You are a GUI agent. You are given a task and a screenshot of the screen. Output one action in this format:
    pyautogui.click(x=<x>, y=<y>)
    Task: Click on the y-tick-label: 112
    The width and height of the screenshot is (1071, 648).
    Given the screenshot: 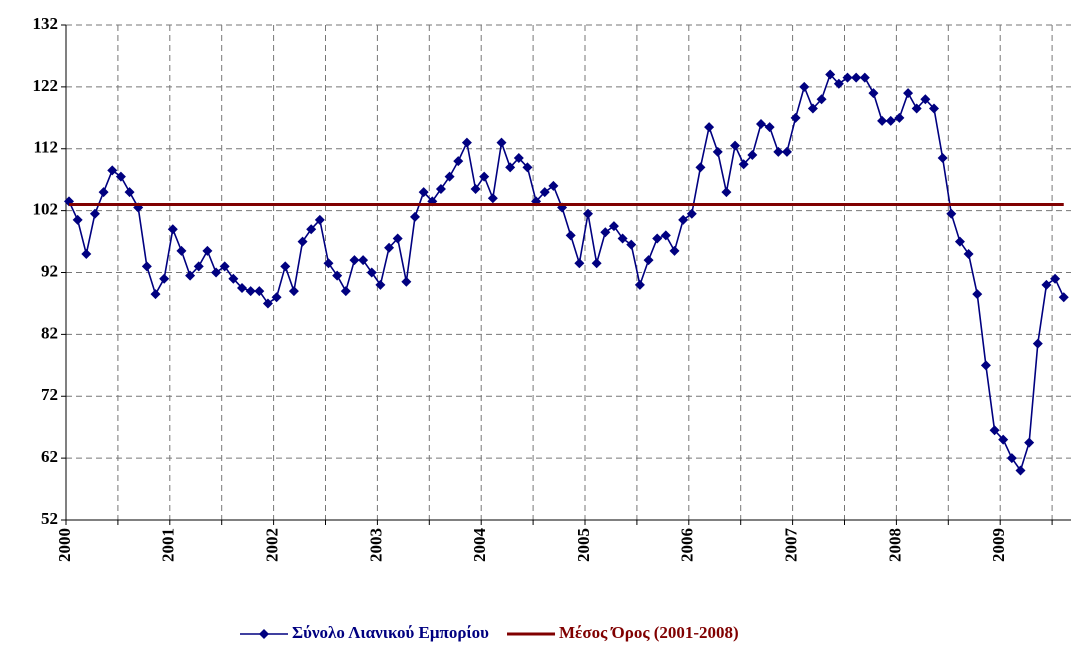 What is the action you would take?
    pyautogui.click(x=45, y=147)
    